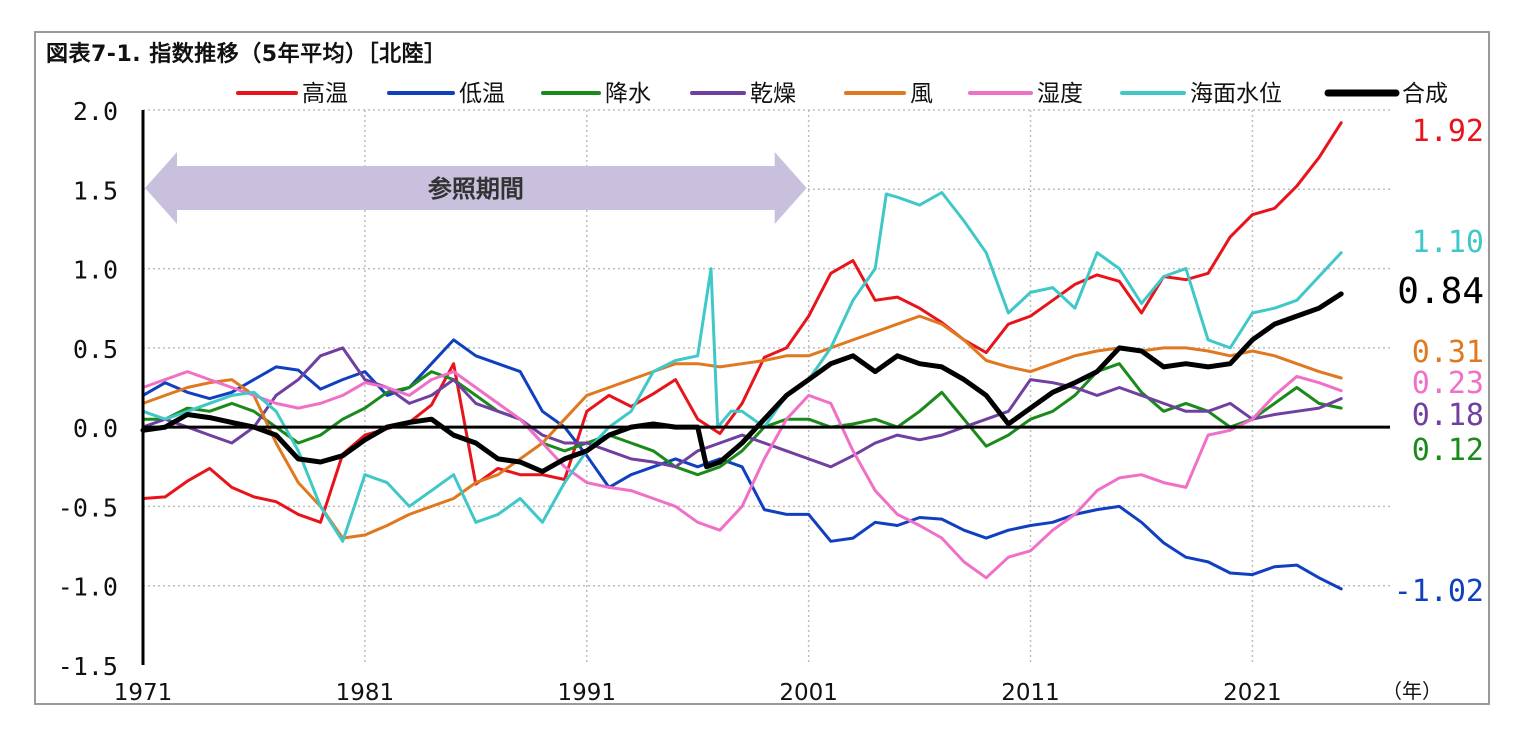 This screenshot has width=1522, height=737. I want to click on legend-entry: 海面水位, so click(1201, 94).